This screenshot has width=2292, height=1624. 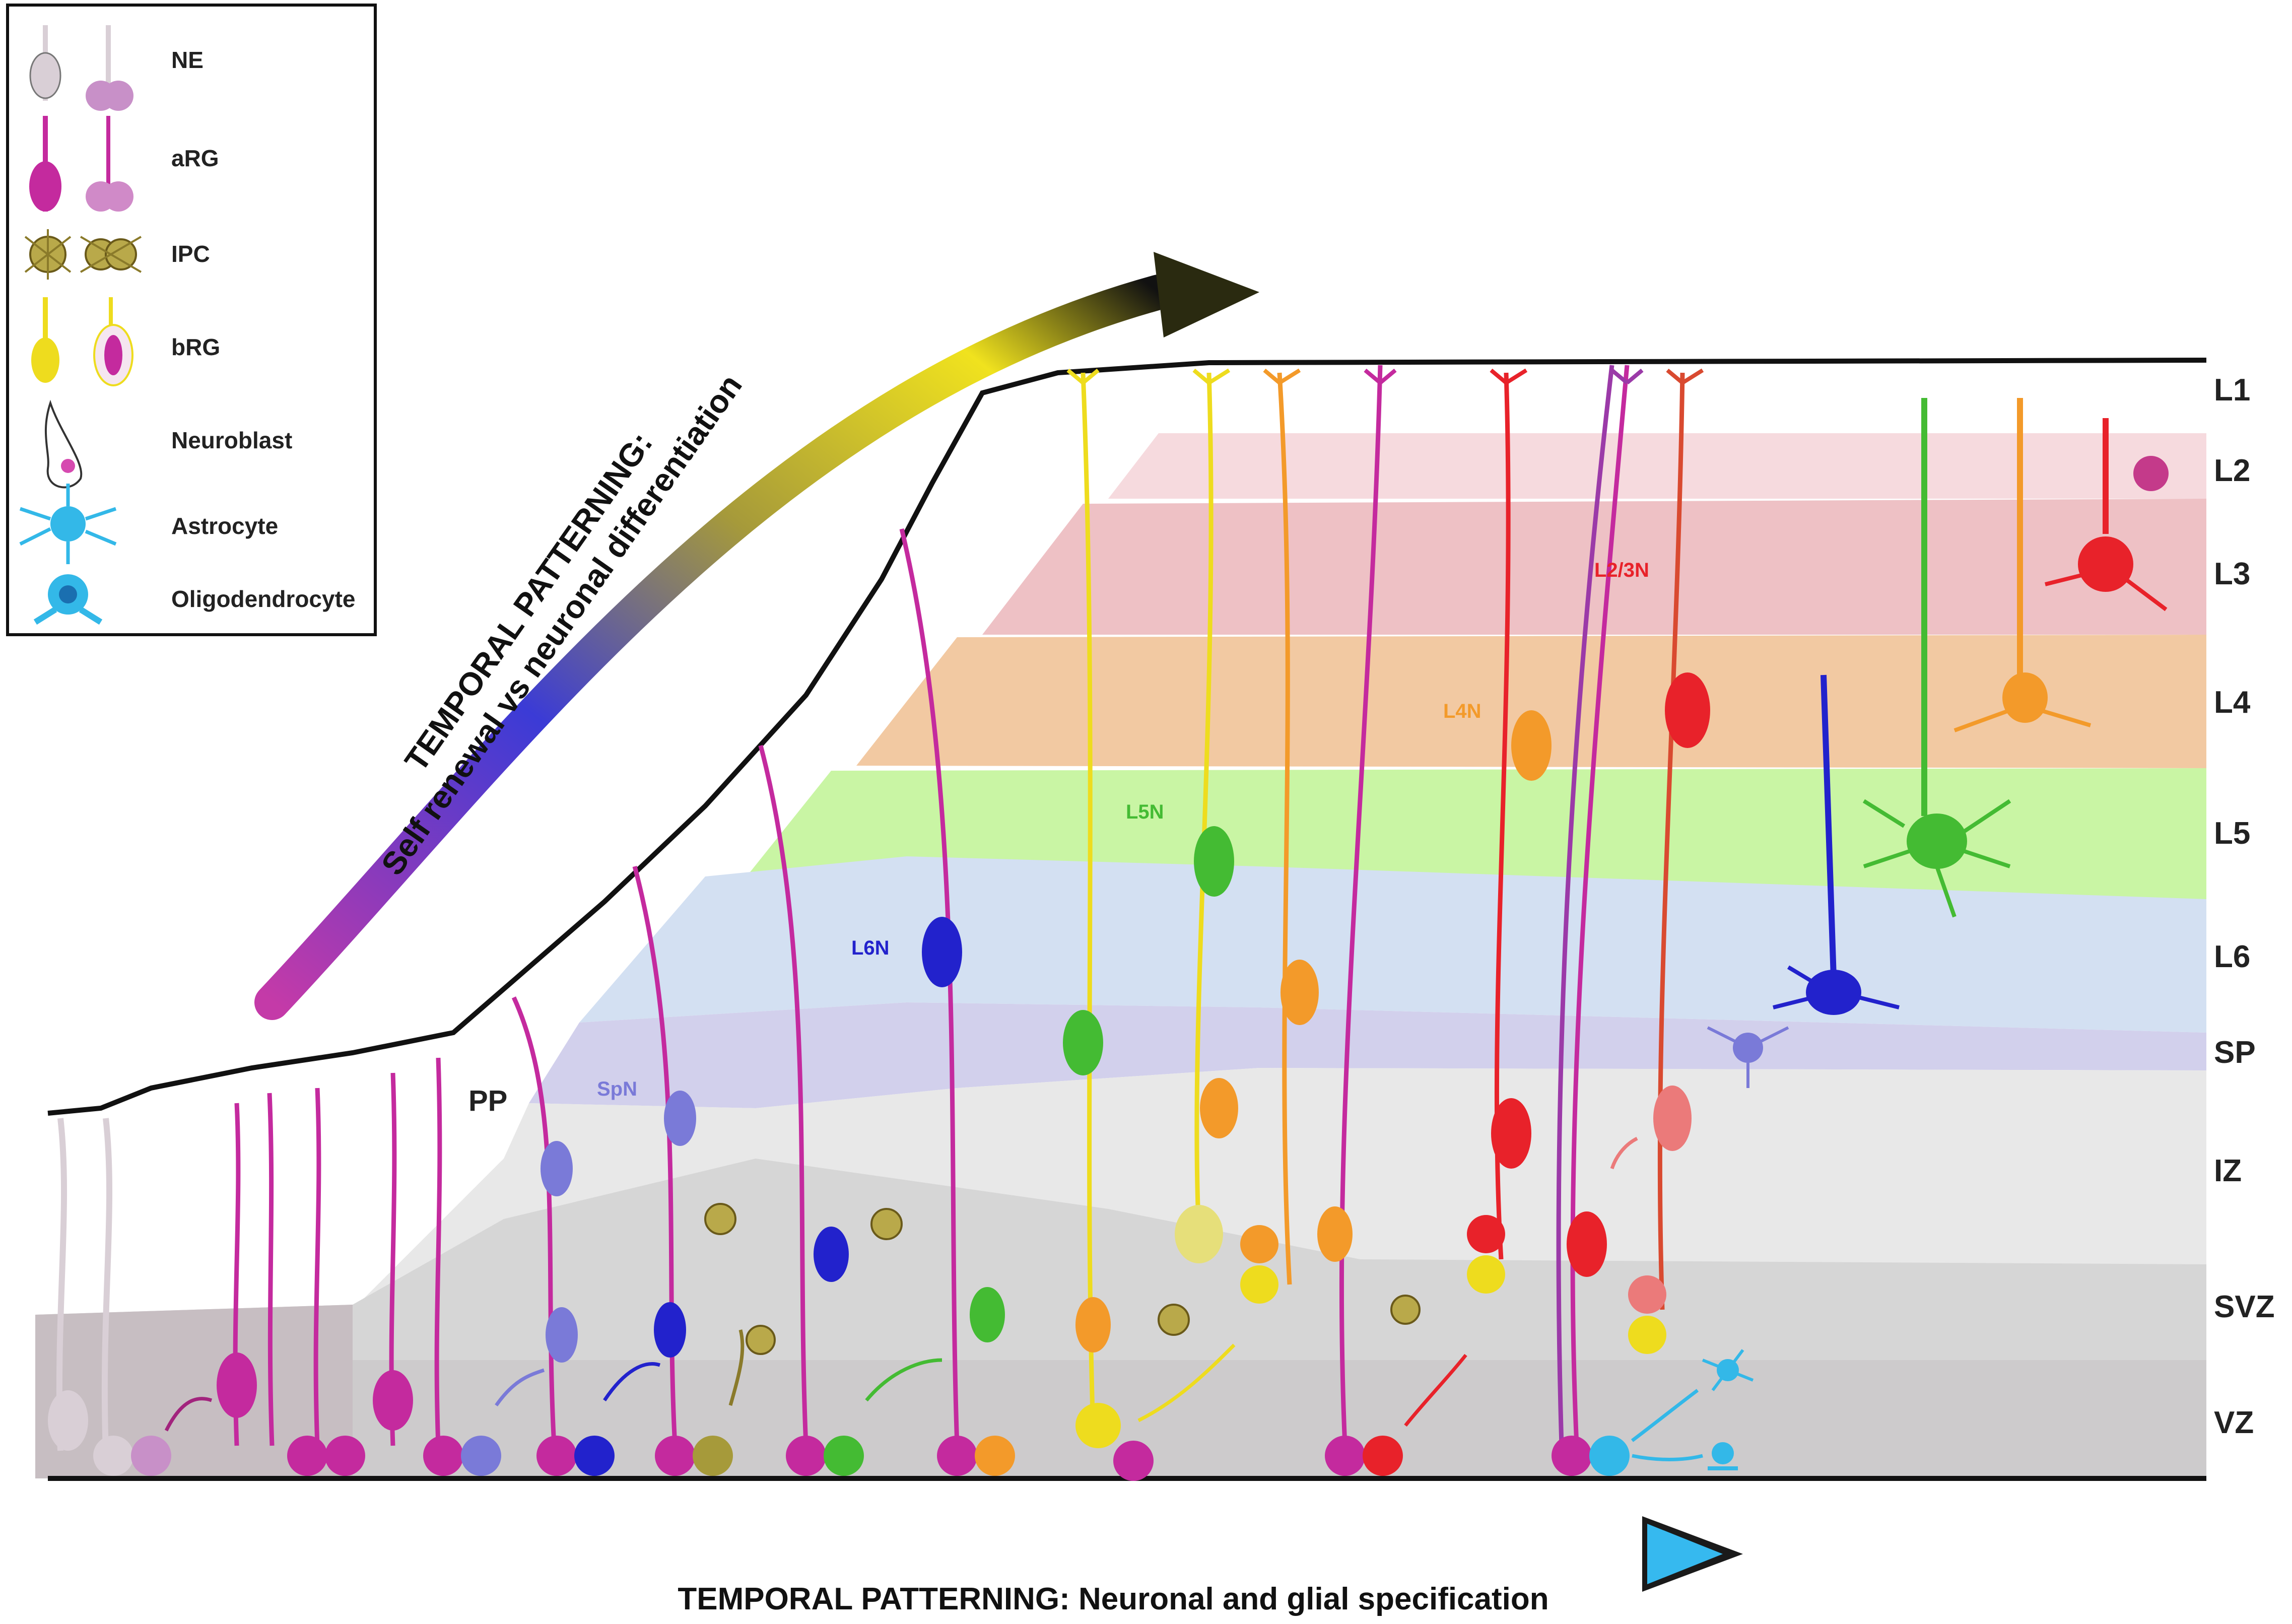 I want to click on neuroepithelial-cell-icon, so click(x=81, y=68).